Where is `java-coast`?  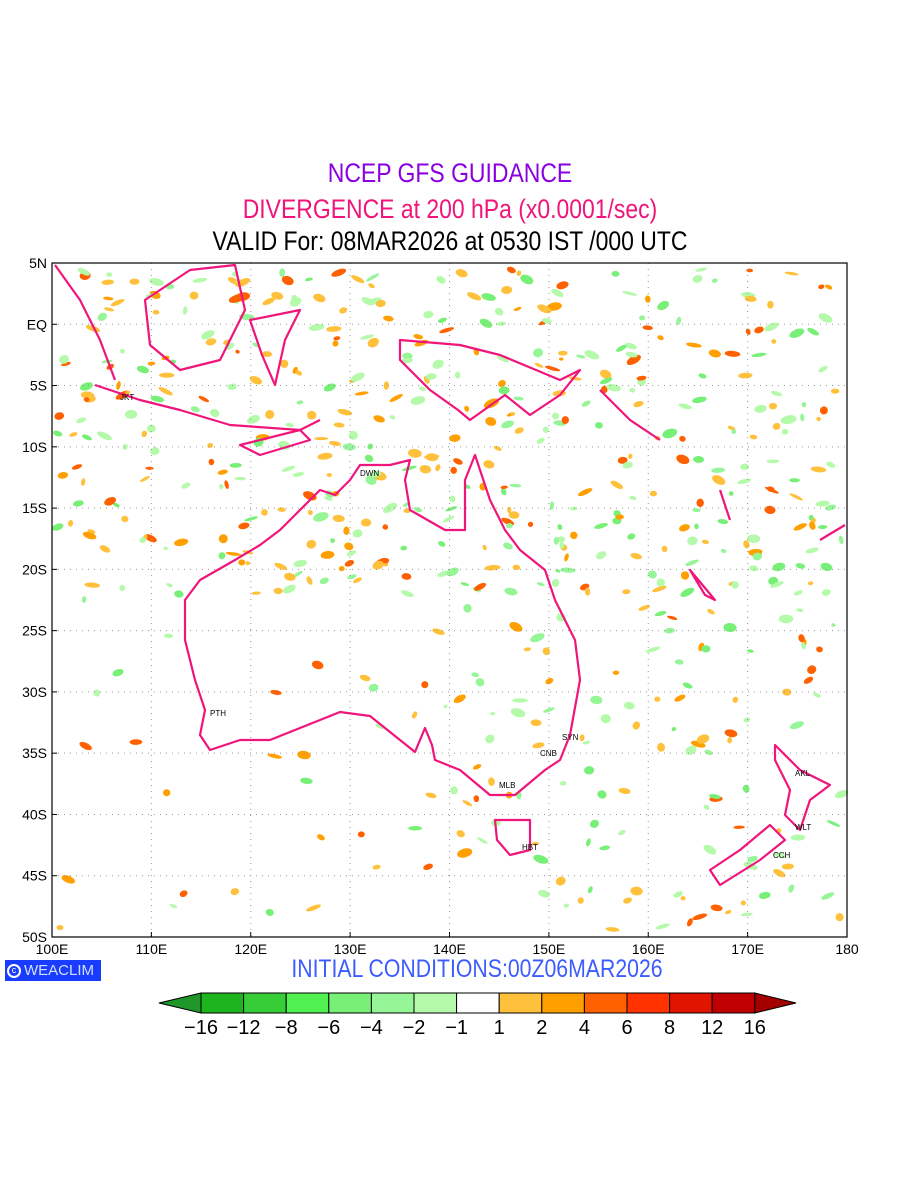 java-coast is located at coordinates (207, 407).